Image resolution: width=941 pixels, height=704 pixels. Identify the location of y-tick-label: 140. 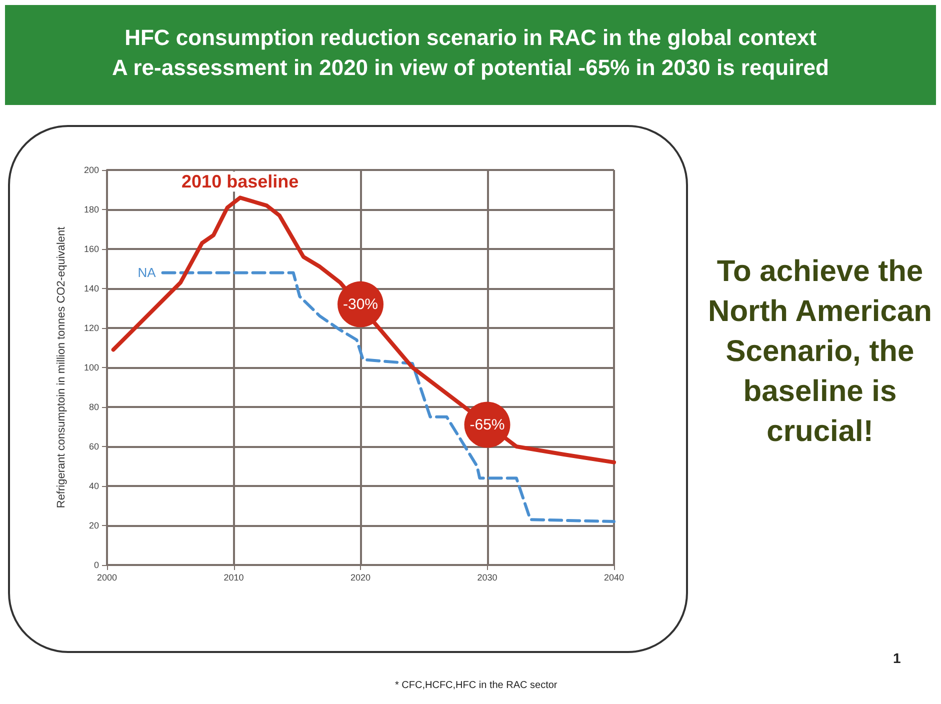
(91, 289).